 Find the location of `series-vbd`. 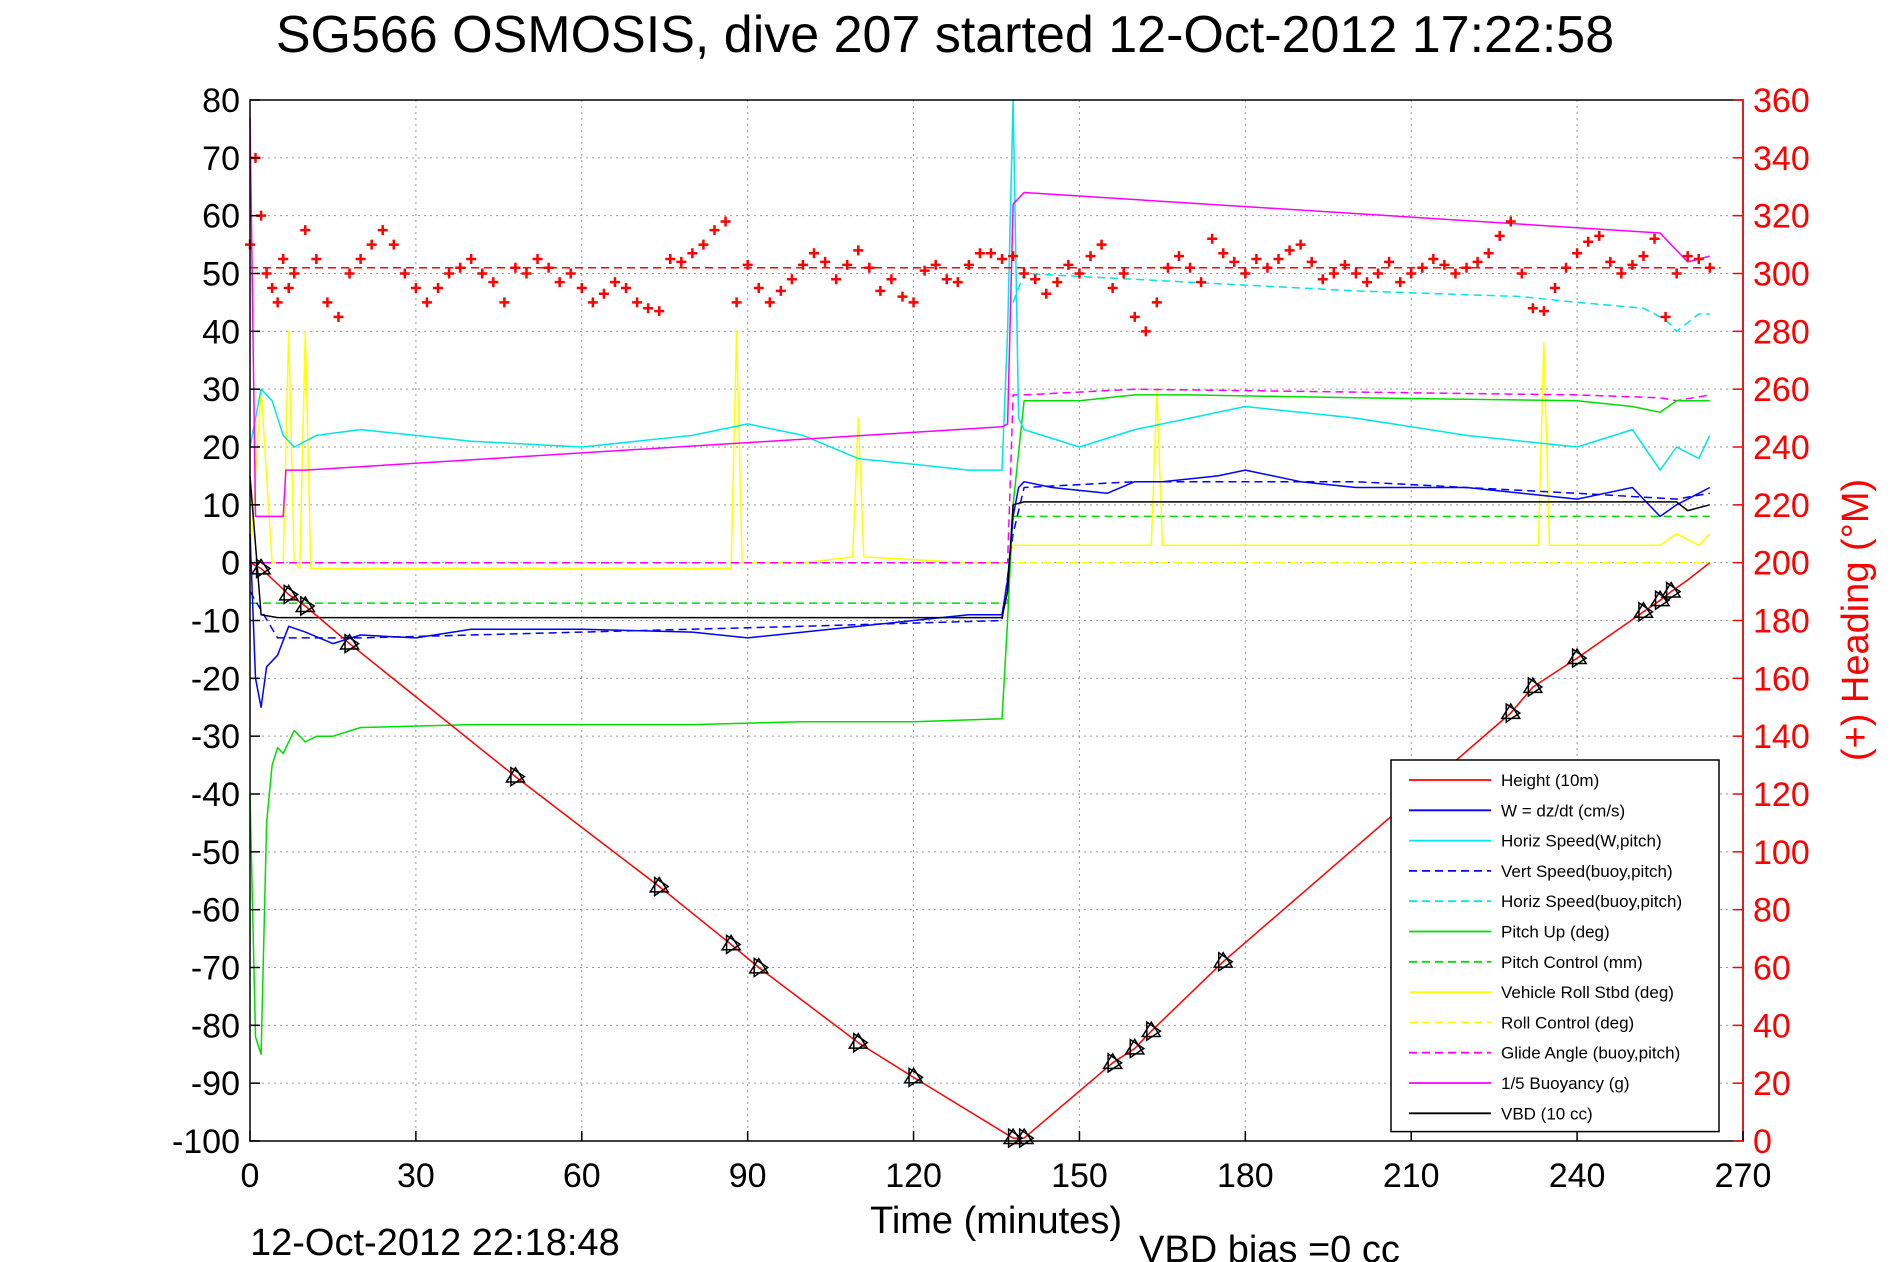

series-vbd is located at coordinates (979, 547).